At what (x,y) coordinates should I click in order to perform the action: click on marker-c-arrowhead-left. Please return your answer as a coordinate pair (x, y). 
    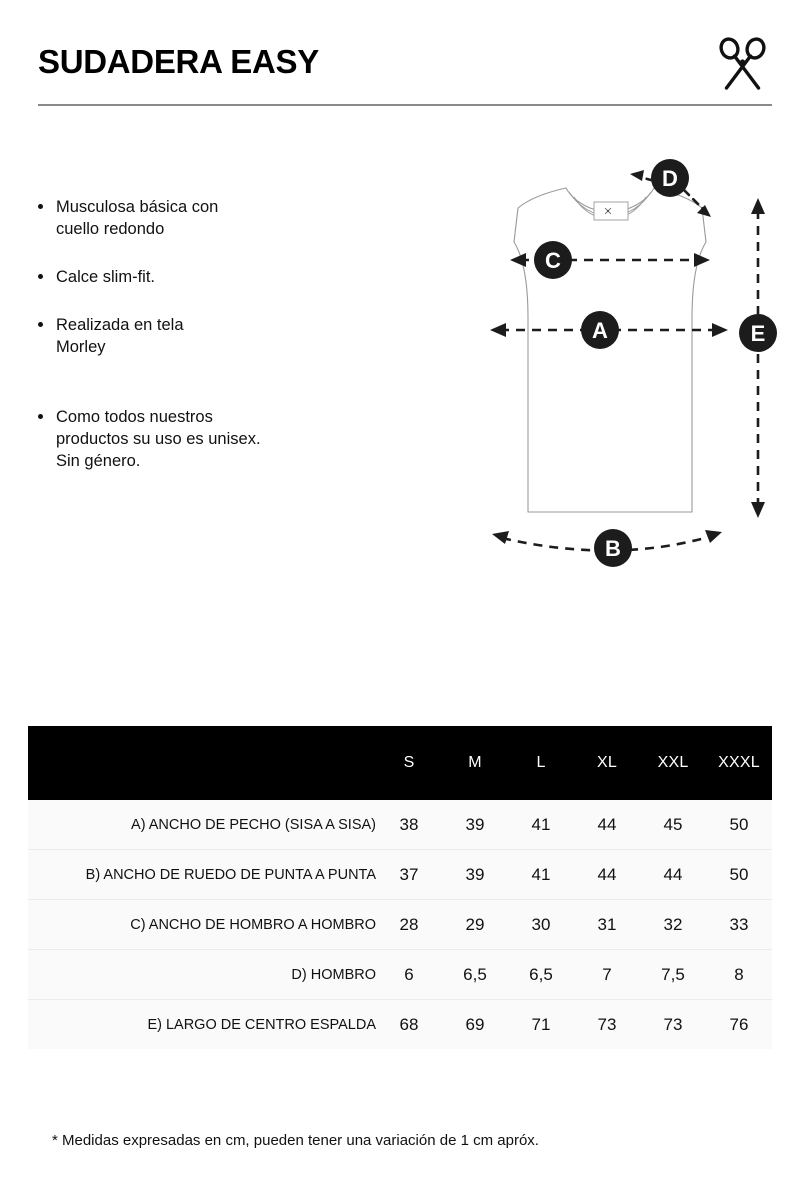
    Looking at the image, I should click on (518, 260).